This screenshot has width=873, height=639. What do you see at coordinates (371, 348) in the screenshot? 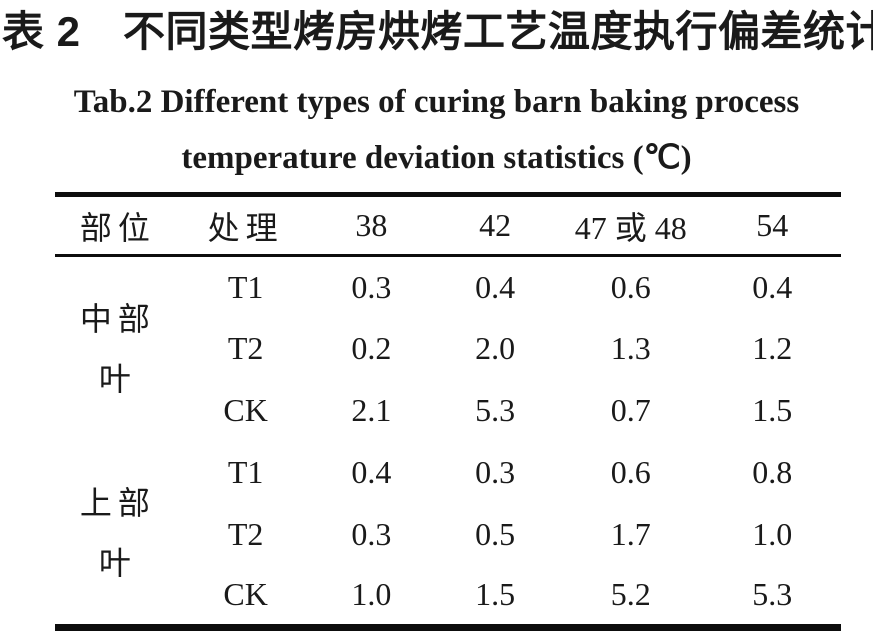
I see `value-cell: 0.2` at bounding box center [371, 348].